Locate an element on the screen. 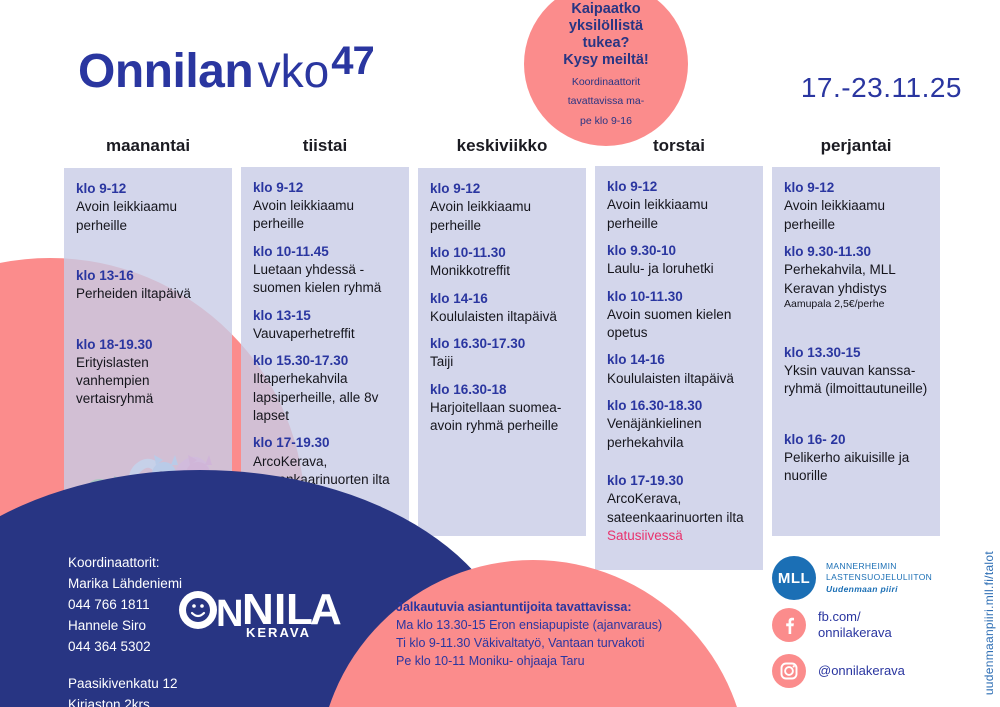 This screenshot has height=707, width=1000. event-time: klo 13.30-15 is located at coordinates (822, 352).